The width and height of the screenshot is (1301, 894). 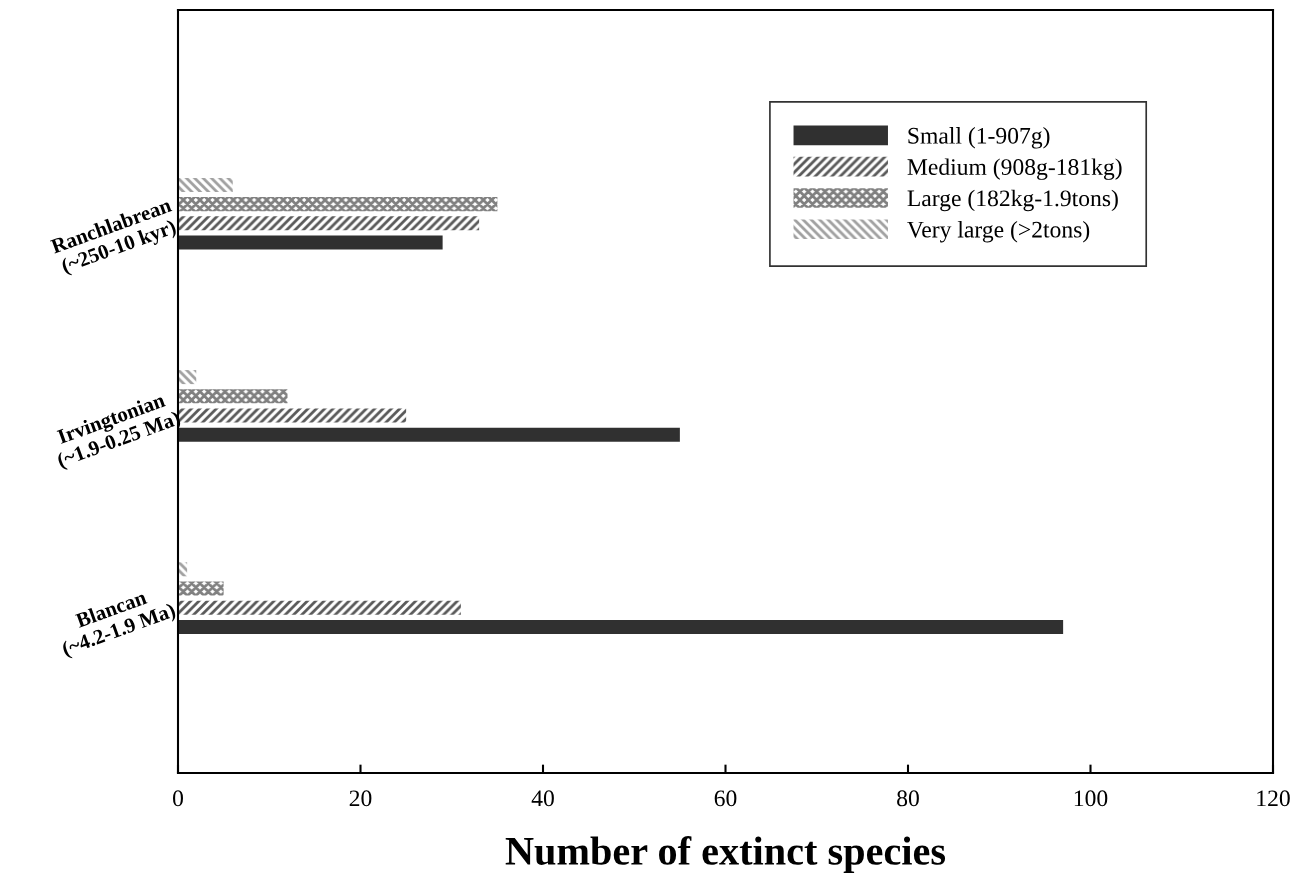 What do you see at coordinates (725, 855) in the screenshot?
I see `x-axis-title: Number of extinct species` at bounding box center [725, 855].